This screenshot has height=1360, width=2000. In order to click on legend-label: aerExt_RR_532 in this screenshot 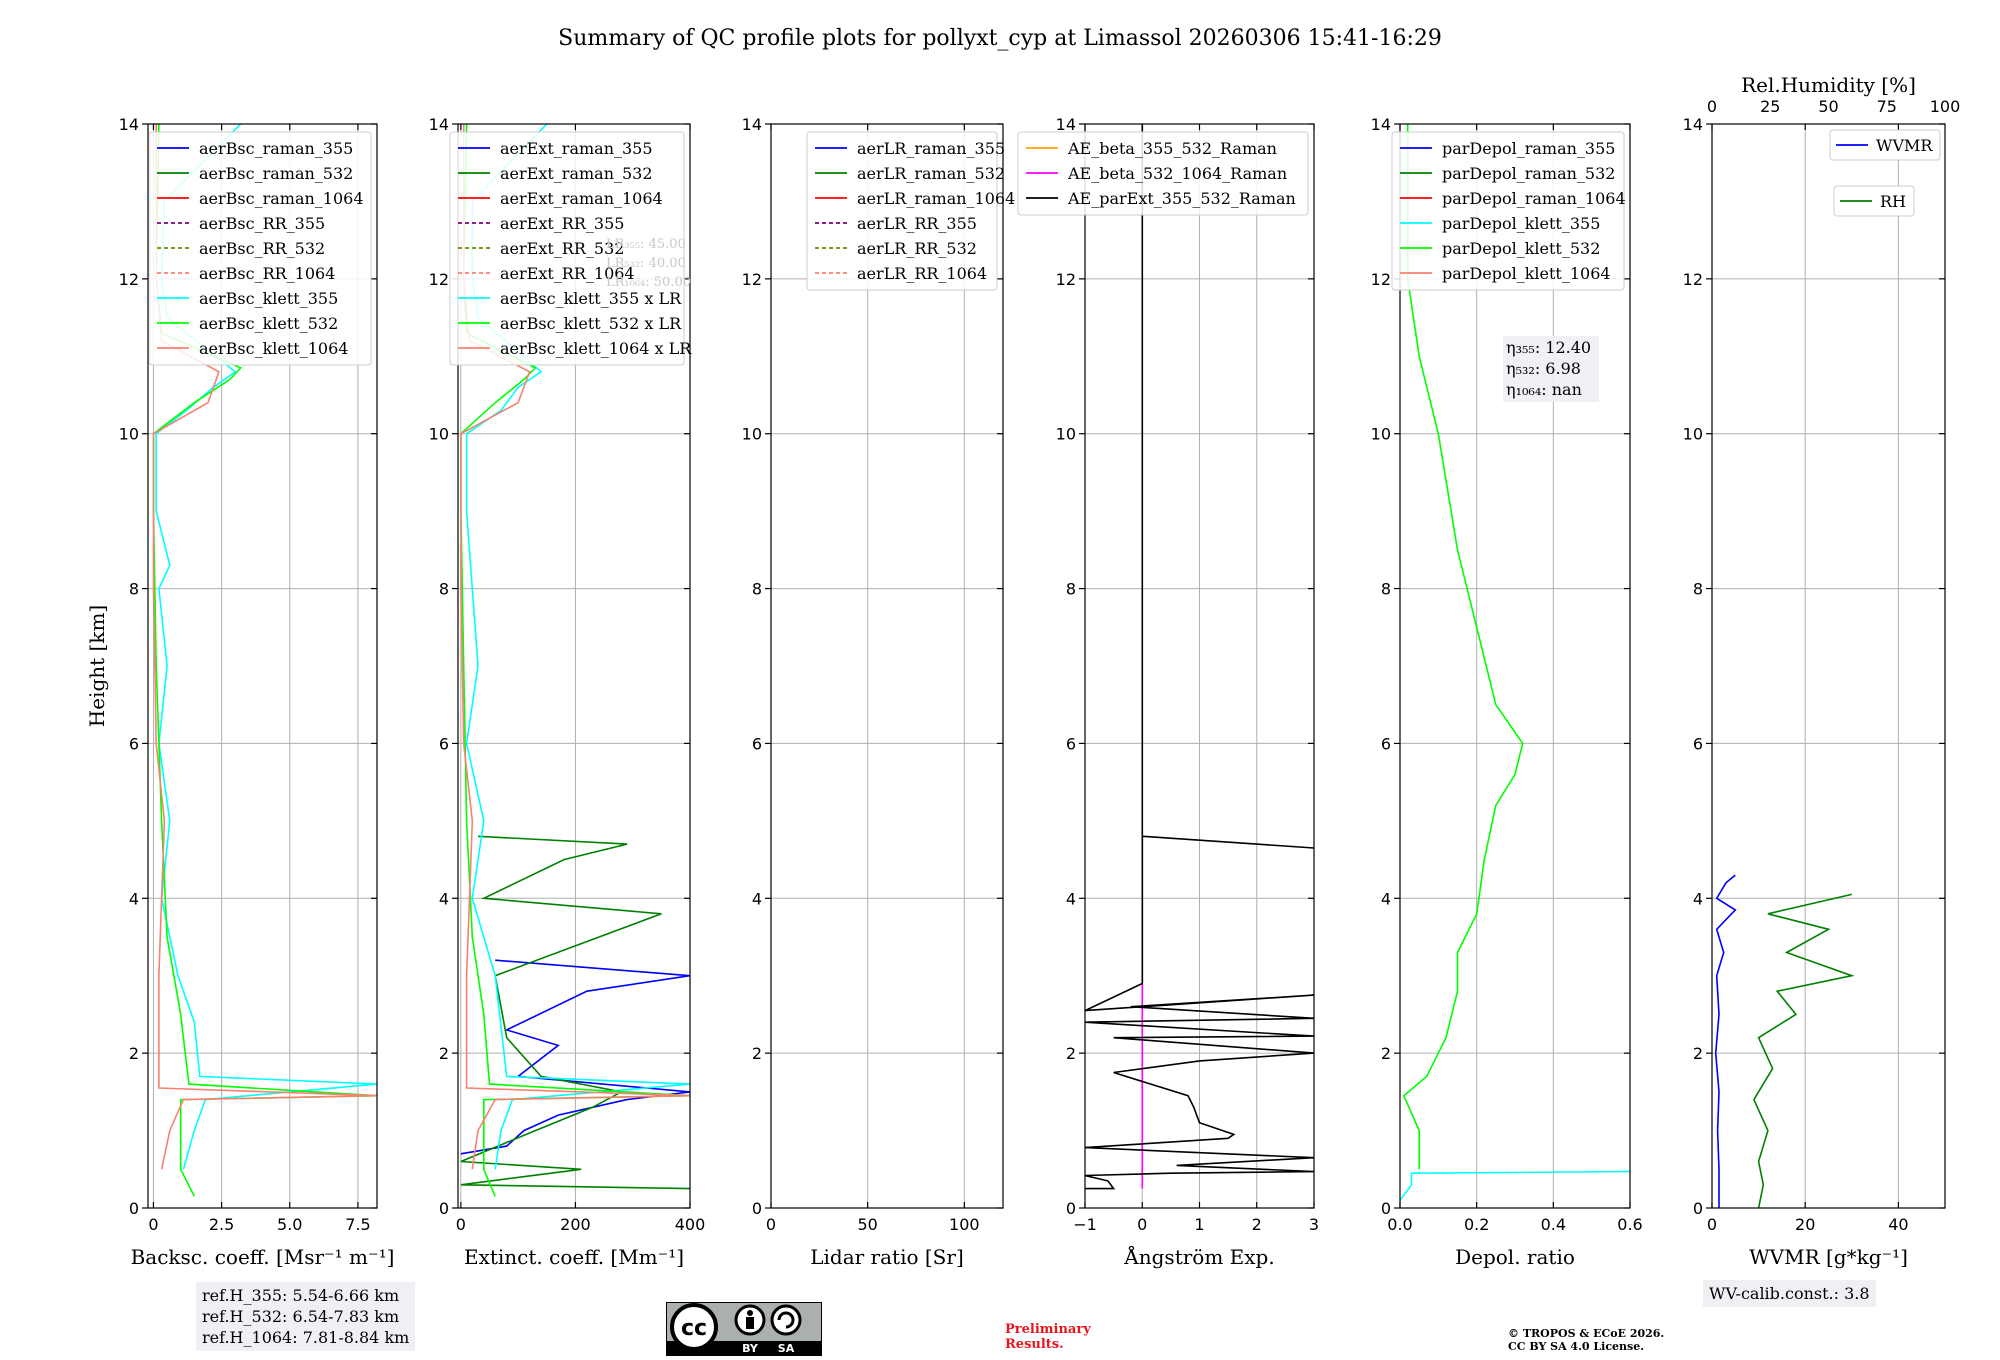, I will do `click(562, 248)`.